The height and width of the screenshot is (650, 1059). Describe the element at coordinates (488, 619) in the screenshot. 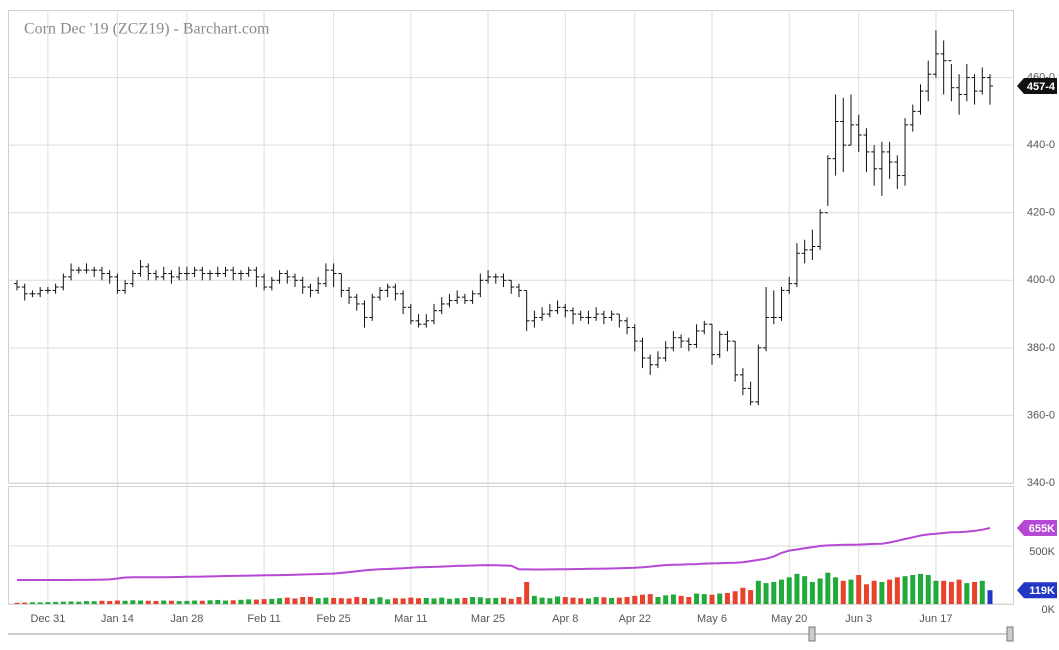

I see `x-tick-label: Mar 25` at that location.